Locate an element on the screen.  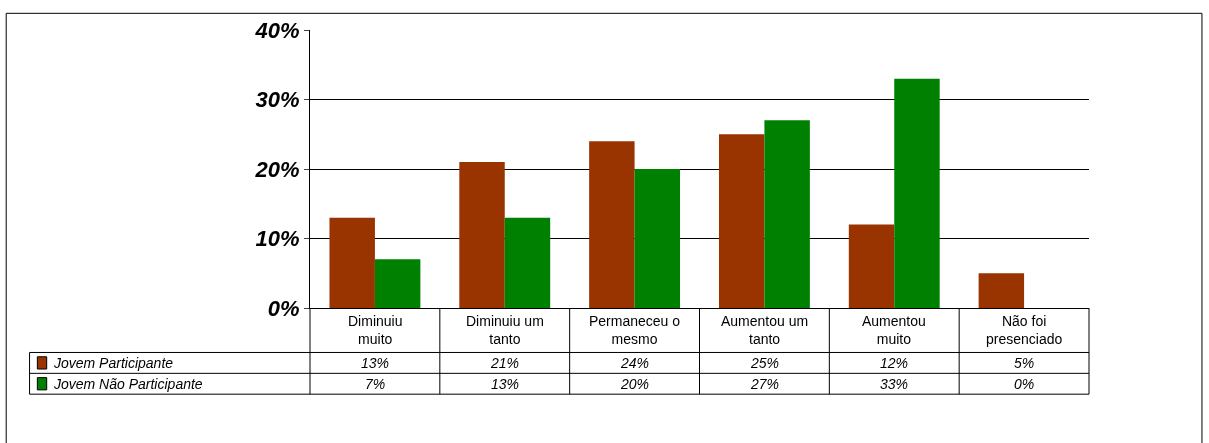
y-tick-label: 40% is located at coordinates (277, 30).